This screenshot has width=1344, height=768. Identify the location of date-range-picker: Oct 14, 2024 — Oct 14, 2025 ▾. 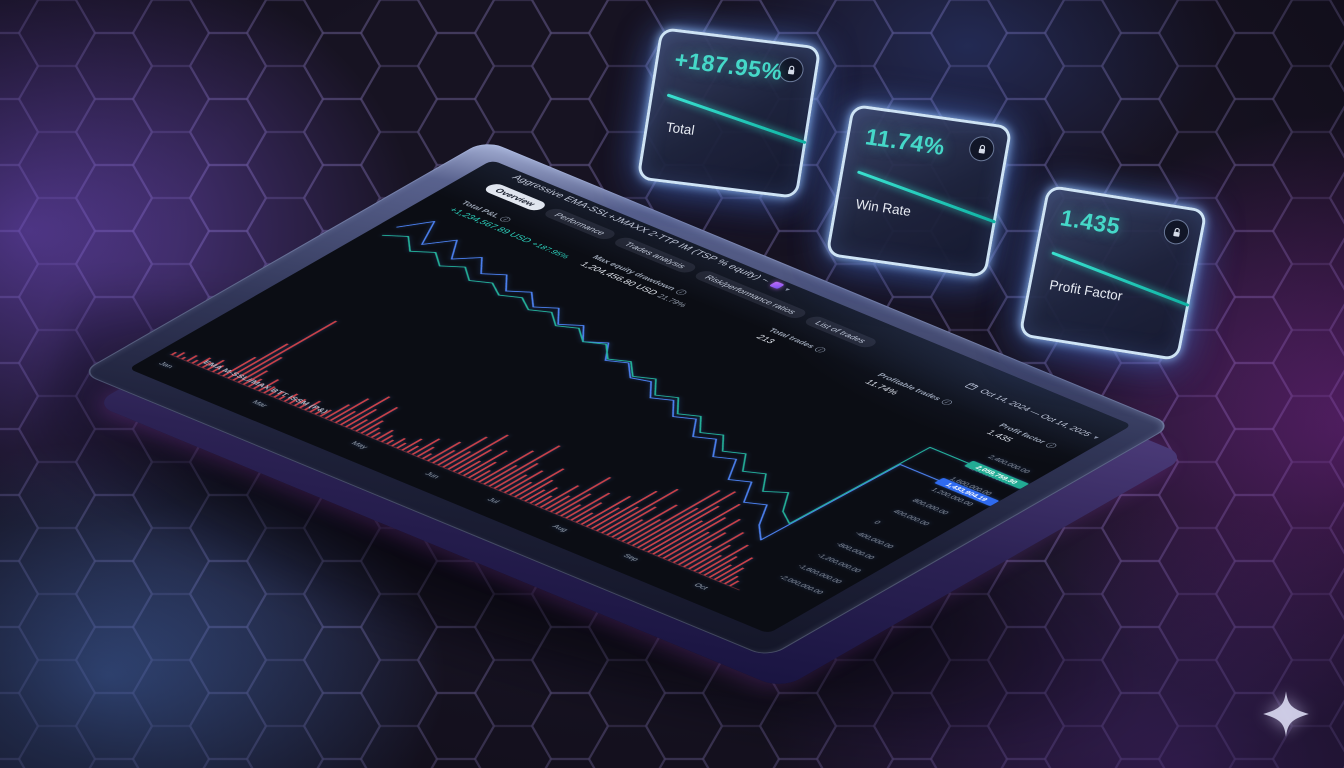
(1001, 398).